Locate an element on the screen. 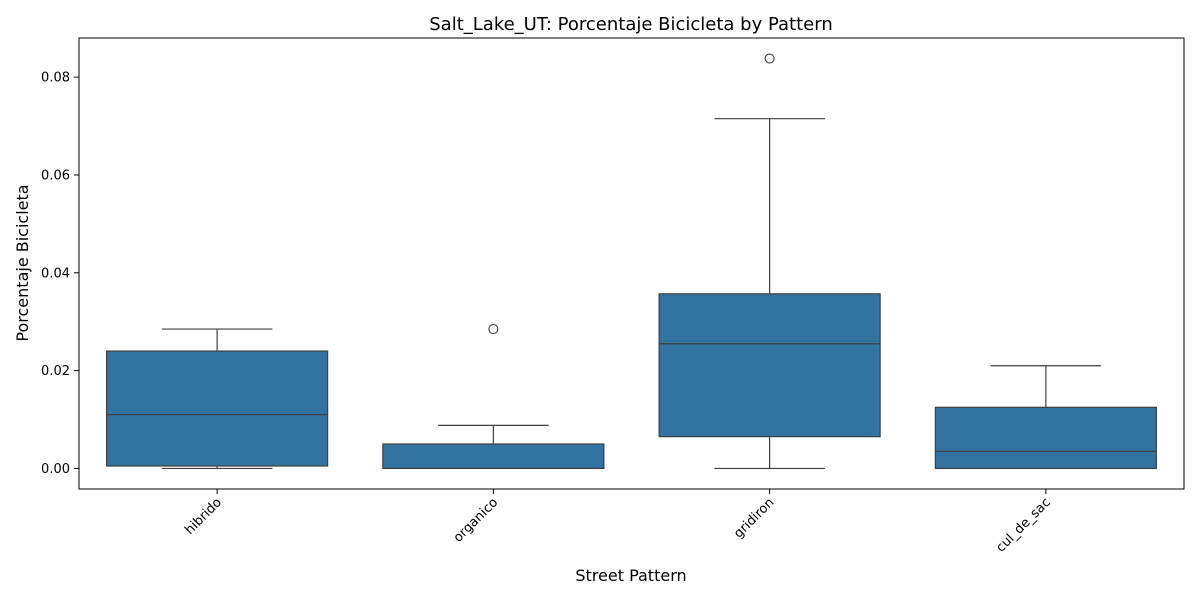  y-tick-label: 0.04 is located at coordinates (55, 273).